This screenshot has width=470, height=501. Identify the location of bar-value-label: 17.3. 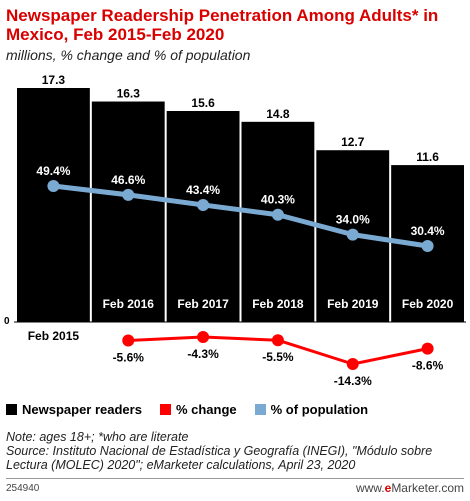
(54, 80).